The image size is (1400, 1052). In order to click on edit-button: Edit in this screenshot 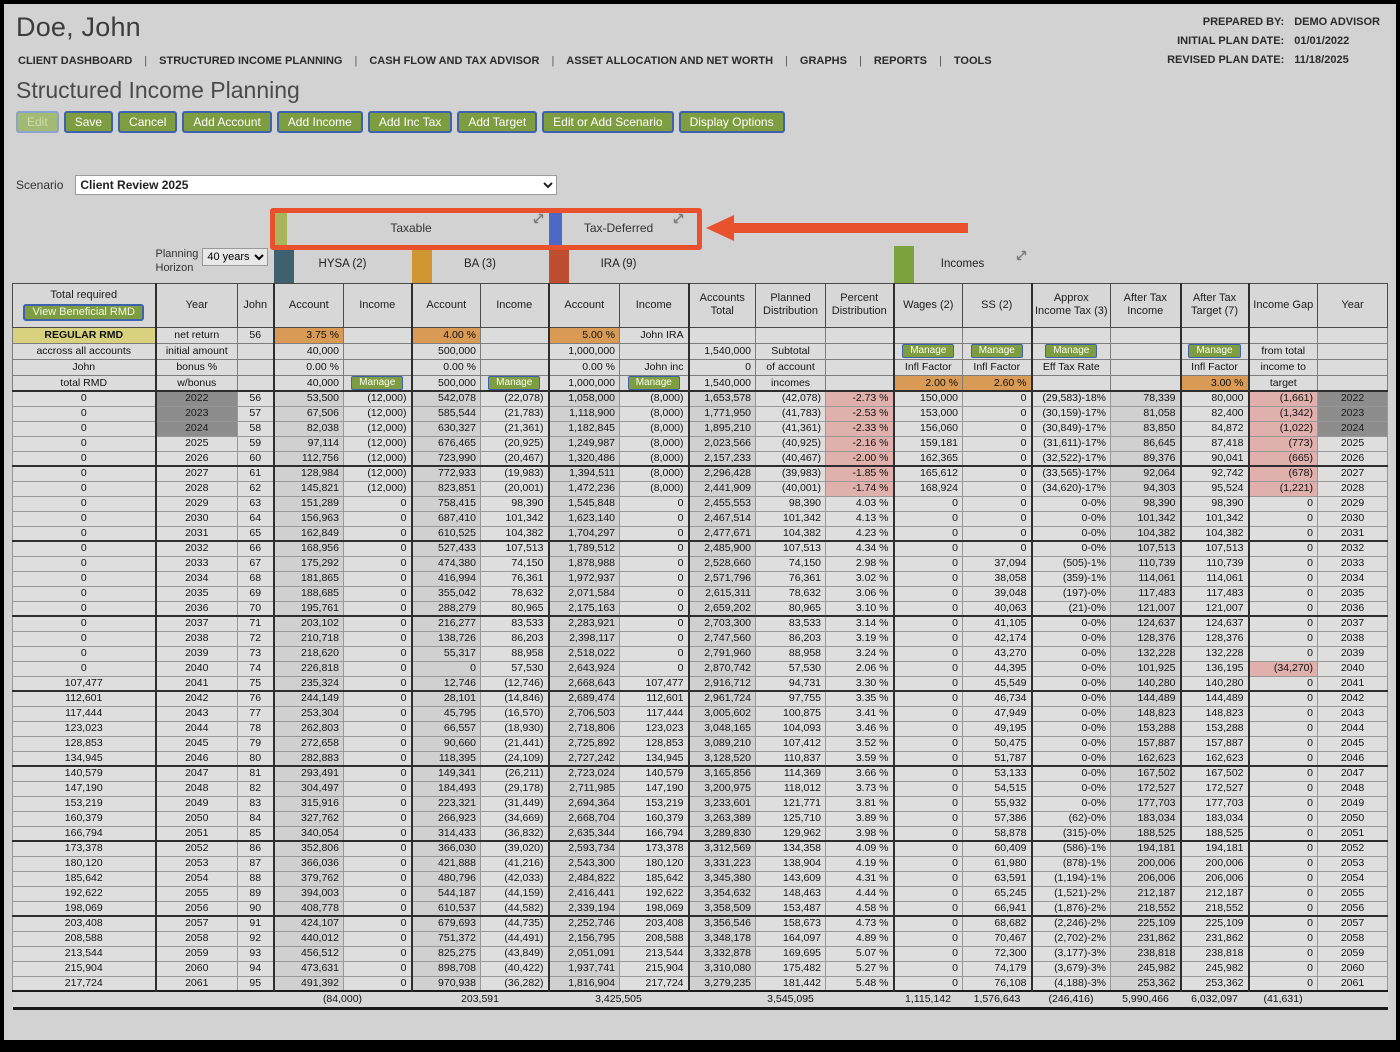, I will do `click(37, 122)`.